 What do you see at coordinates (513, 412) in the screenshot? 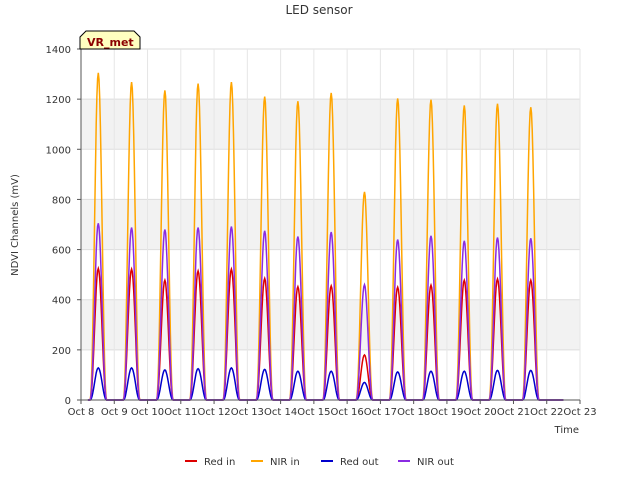
I see `x-tick-label: Oct 21` at bounding box center [513, 412].